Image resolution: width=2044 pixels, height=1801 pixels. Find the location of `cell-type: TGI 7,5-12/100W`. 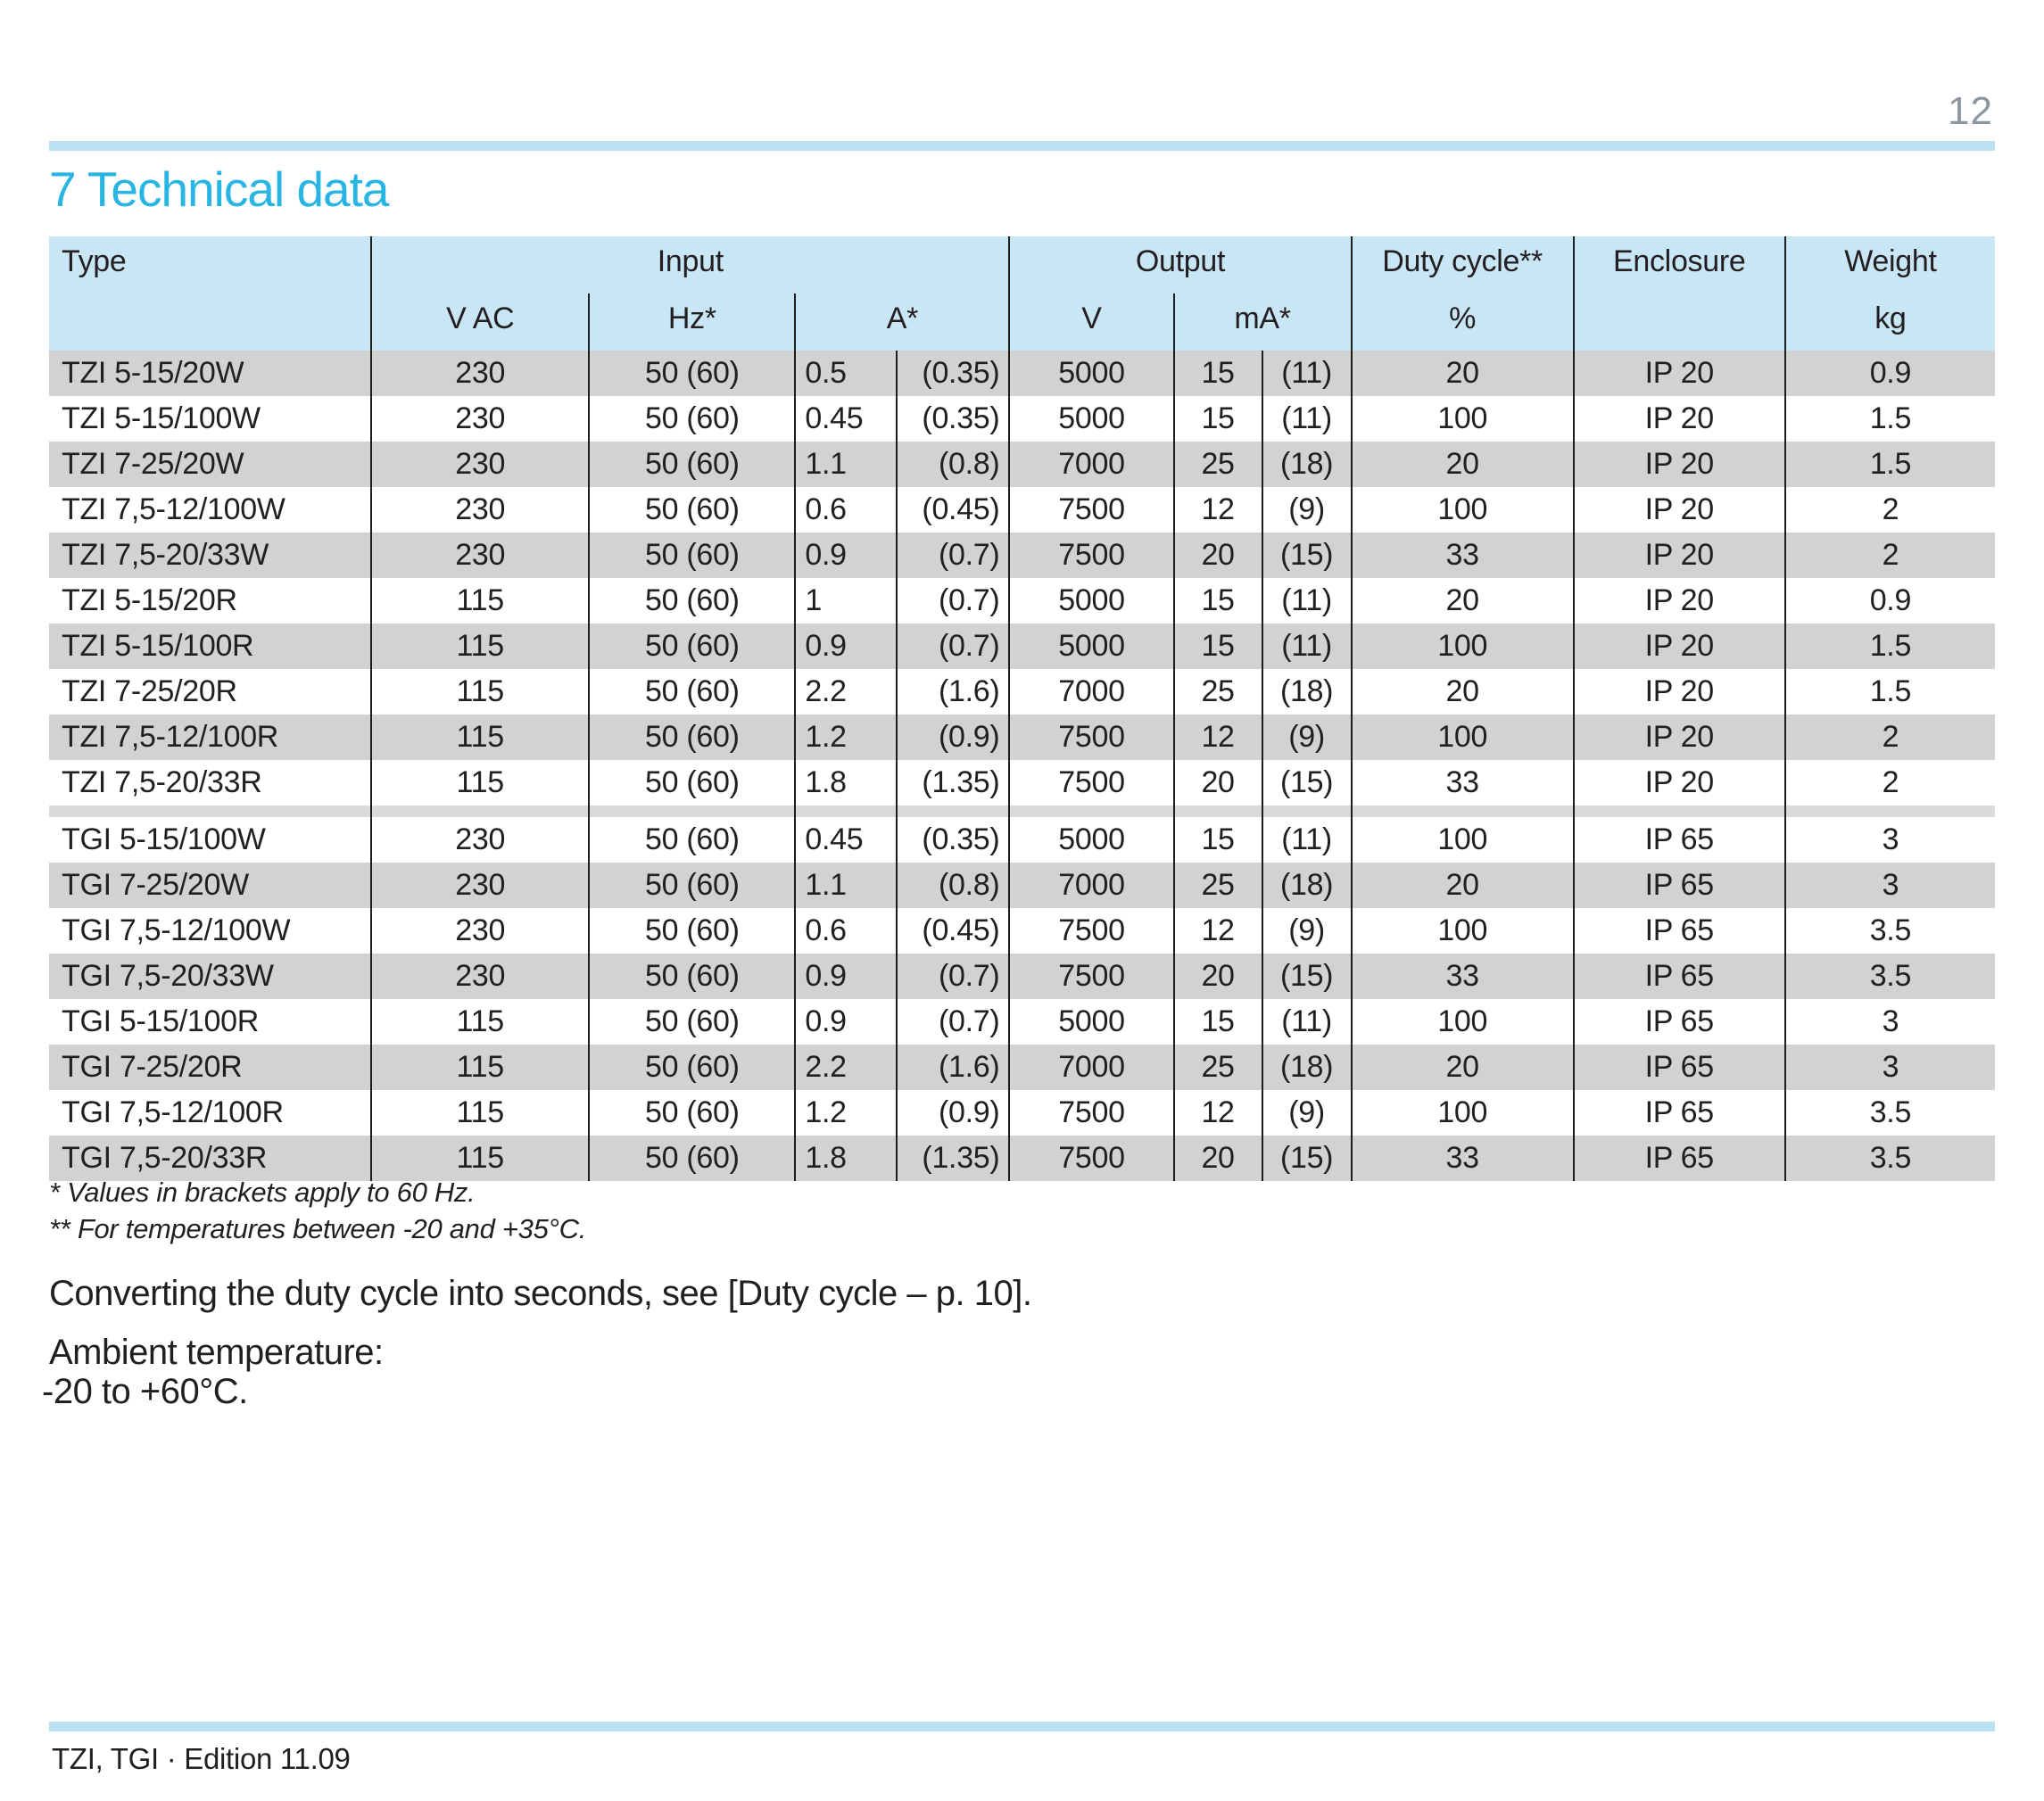

cell-type: TGI 7,5-12/100W is located at coordinates (210, 931).